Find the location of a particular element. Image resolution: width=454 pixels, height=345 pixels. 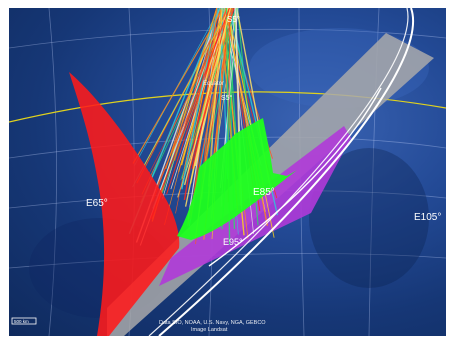

lon-e65-label: E65° is located at coordinates (97, 203).